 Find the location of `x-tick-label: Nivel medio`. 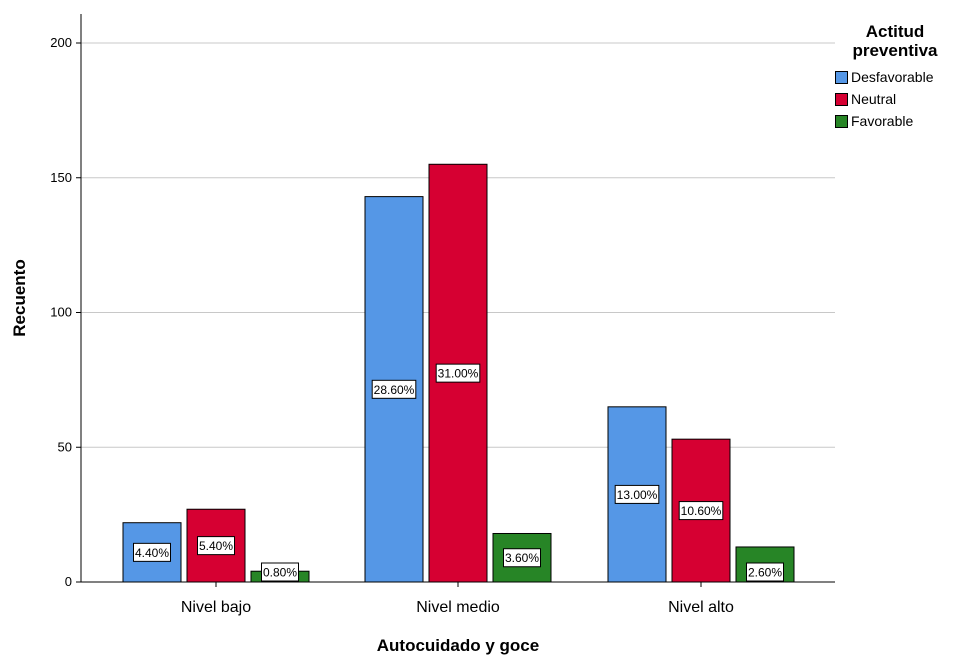

x-tick-label: Nivel medio is located at coordinates (458, 607).